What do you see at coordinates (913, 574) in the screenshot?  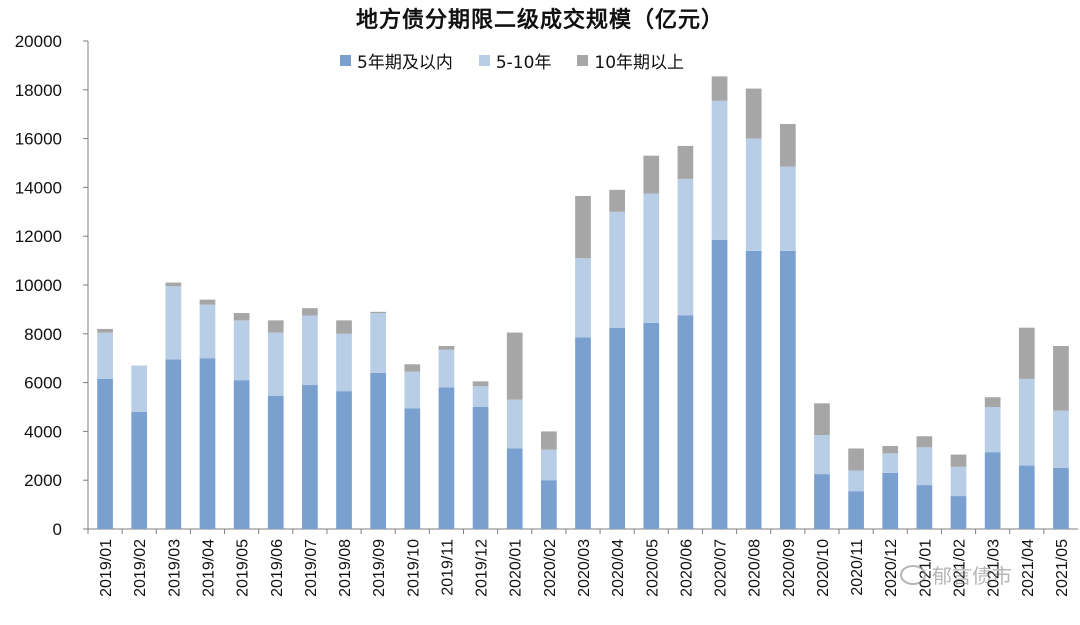 I see `wechat-icon` at bounding box center [913, 574].